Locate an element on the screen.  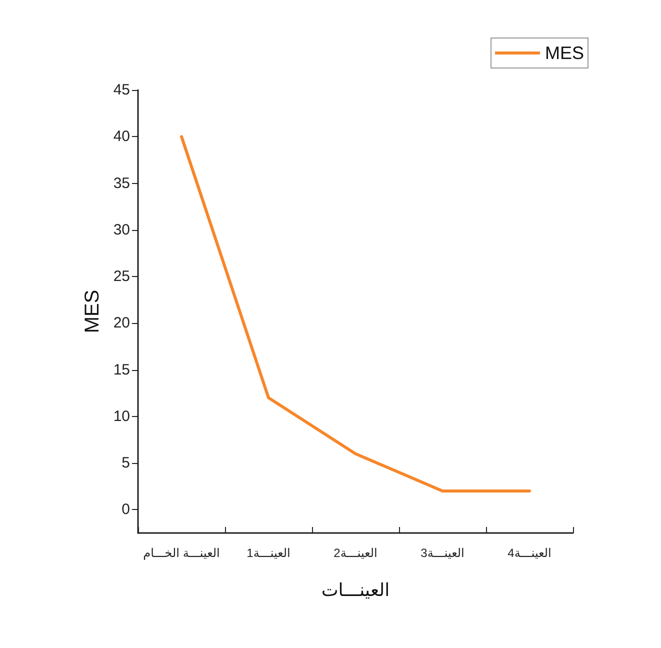
y-tick-label: 30 is located at coordinates (121, 229).